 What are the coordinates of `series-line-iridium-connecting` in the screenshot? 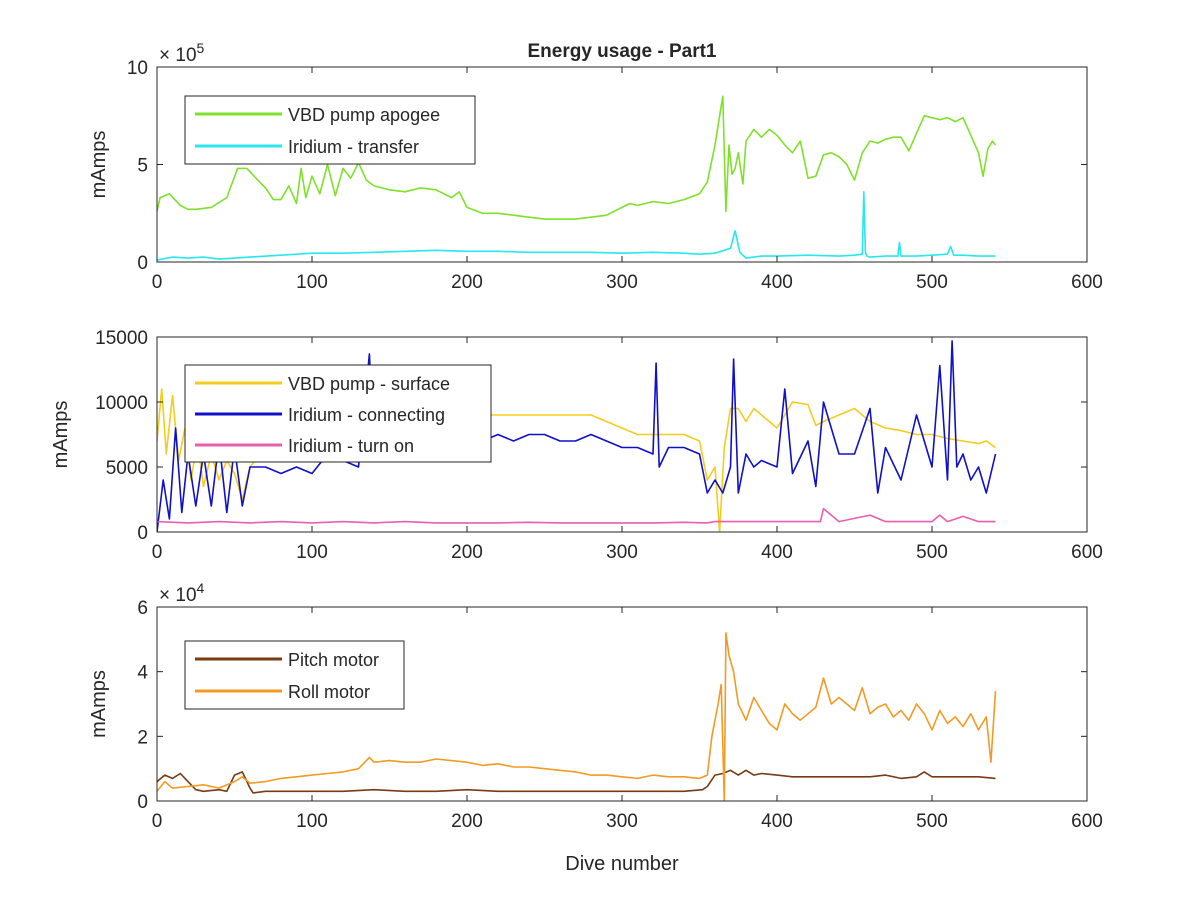 It's located at (577, 436).